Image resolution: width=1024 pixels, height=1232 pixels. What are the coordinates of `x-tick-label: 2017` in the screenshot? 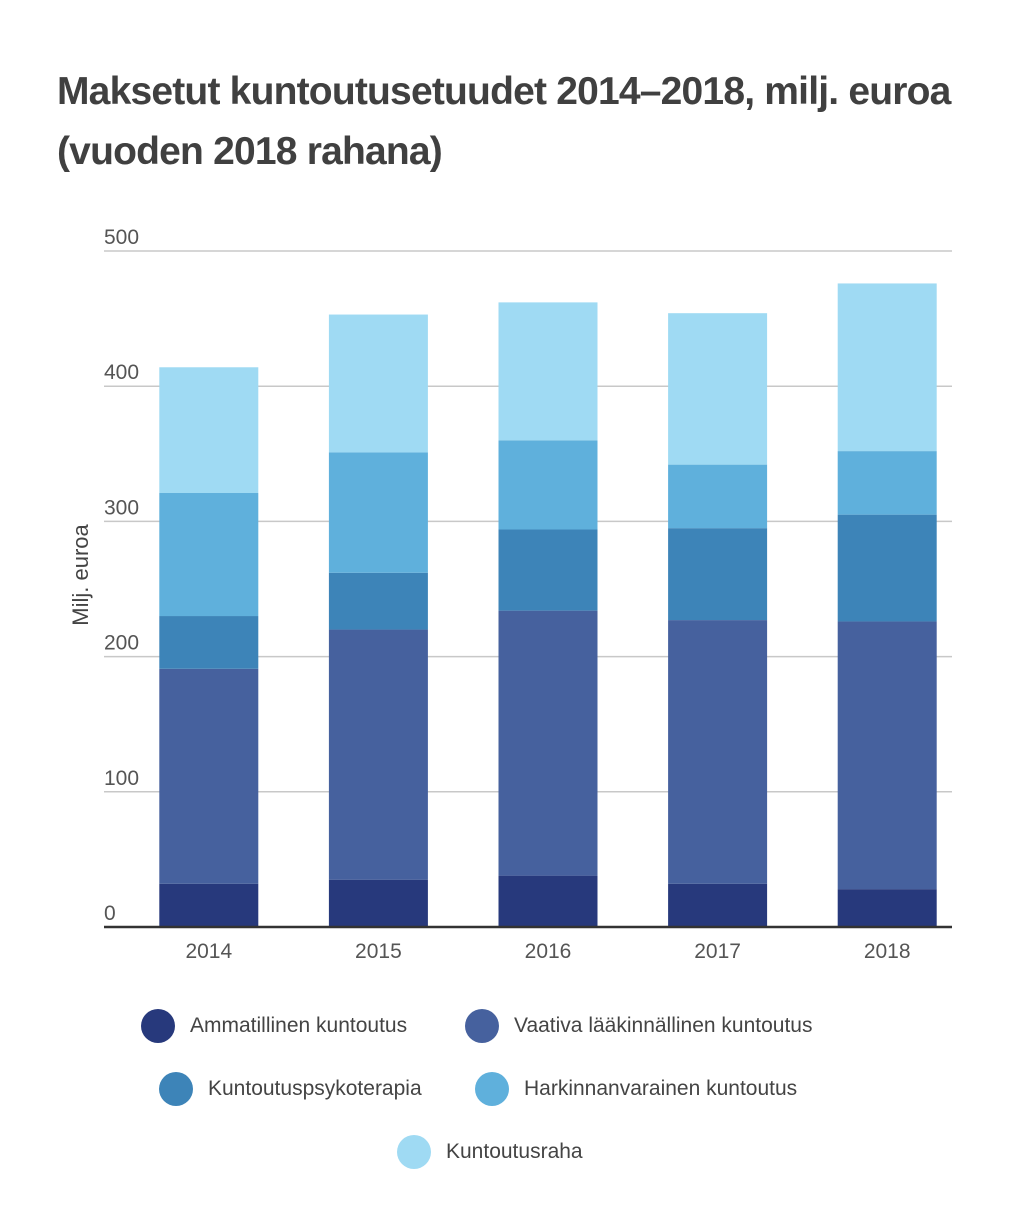 It's located at (717, 951).